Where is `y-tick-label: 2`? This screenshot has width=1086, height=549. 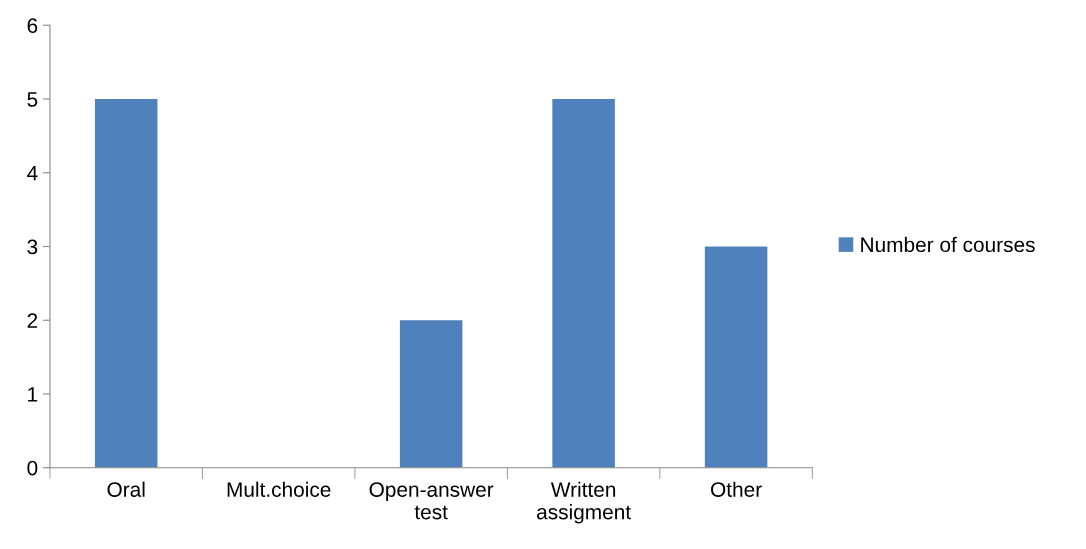 y-tick-label: 2 is located at coordinates (32, 320).